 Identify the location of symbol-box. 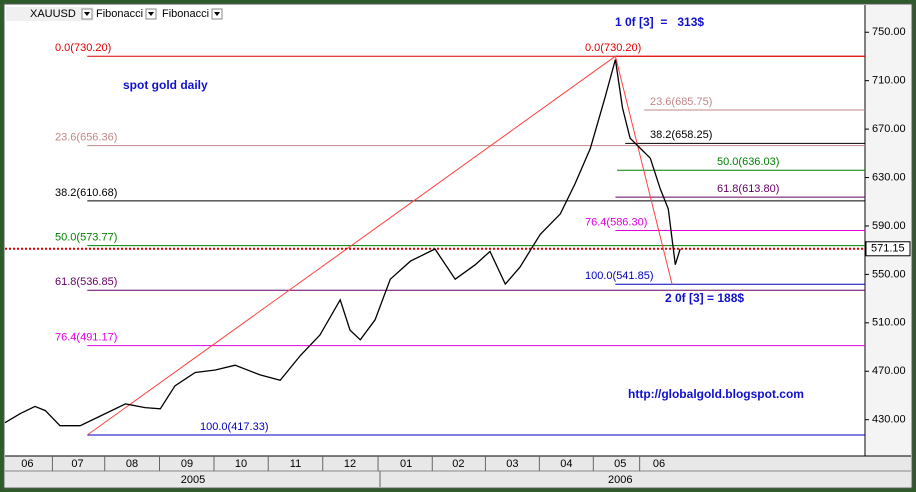
(50, 14).